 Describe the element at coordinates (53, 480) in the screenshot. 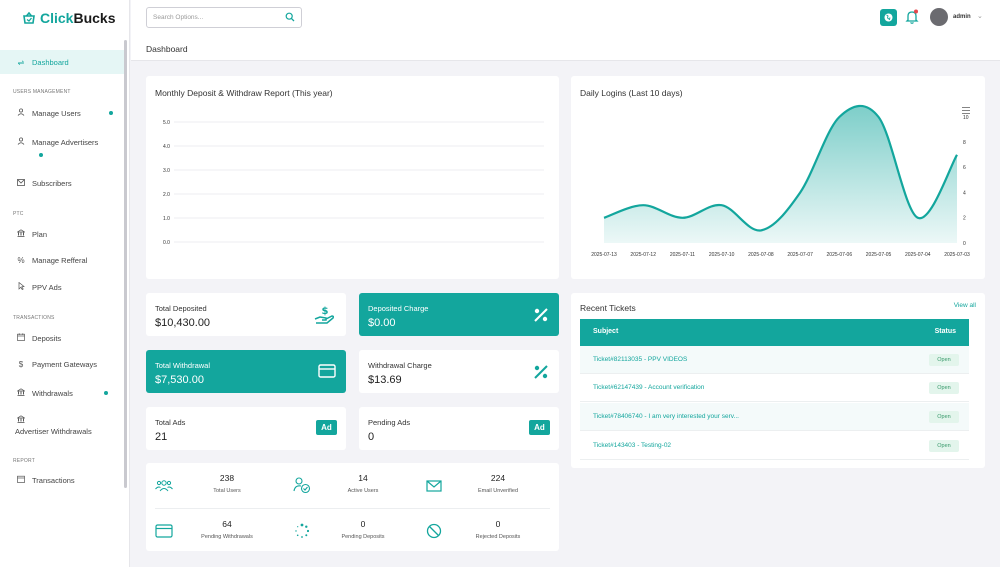

I see `sidebar-item-label: Transactions` at that location.